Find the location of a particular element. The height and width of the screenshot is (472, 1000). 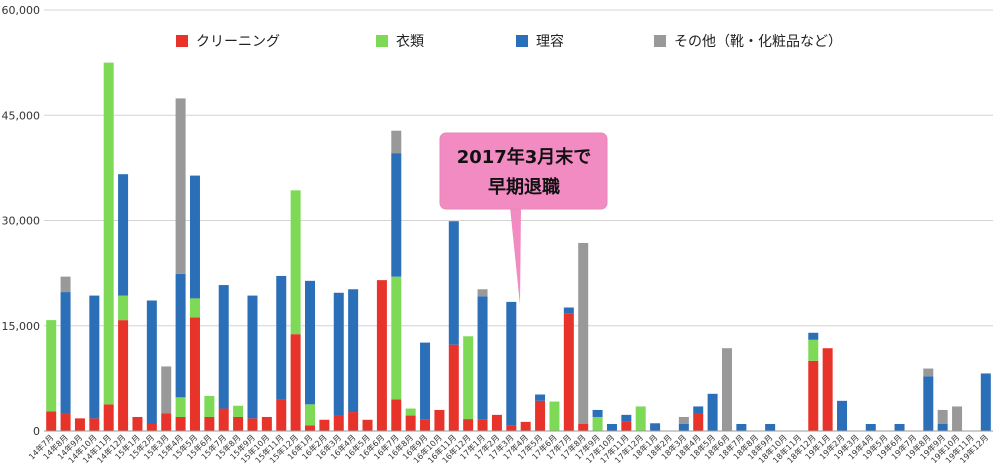

y-tick-label: 15,000 is located at coordinates (21, 326).